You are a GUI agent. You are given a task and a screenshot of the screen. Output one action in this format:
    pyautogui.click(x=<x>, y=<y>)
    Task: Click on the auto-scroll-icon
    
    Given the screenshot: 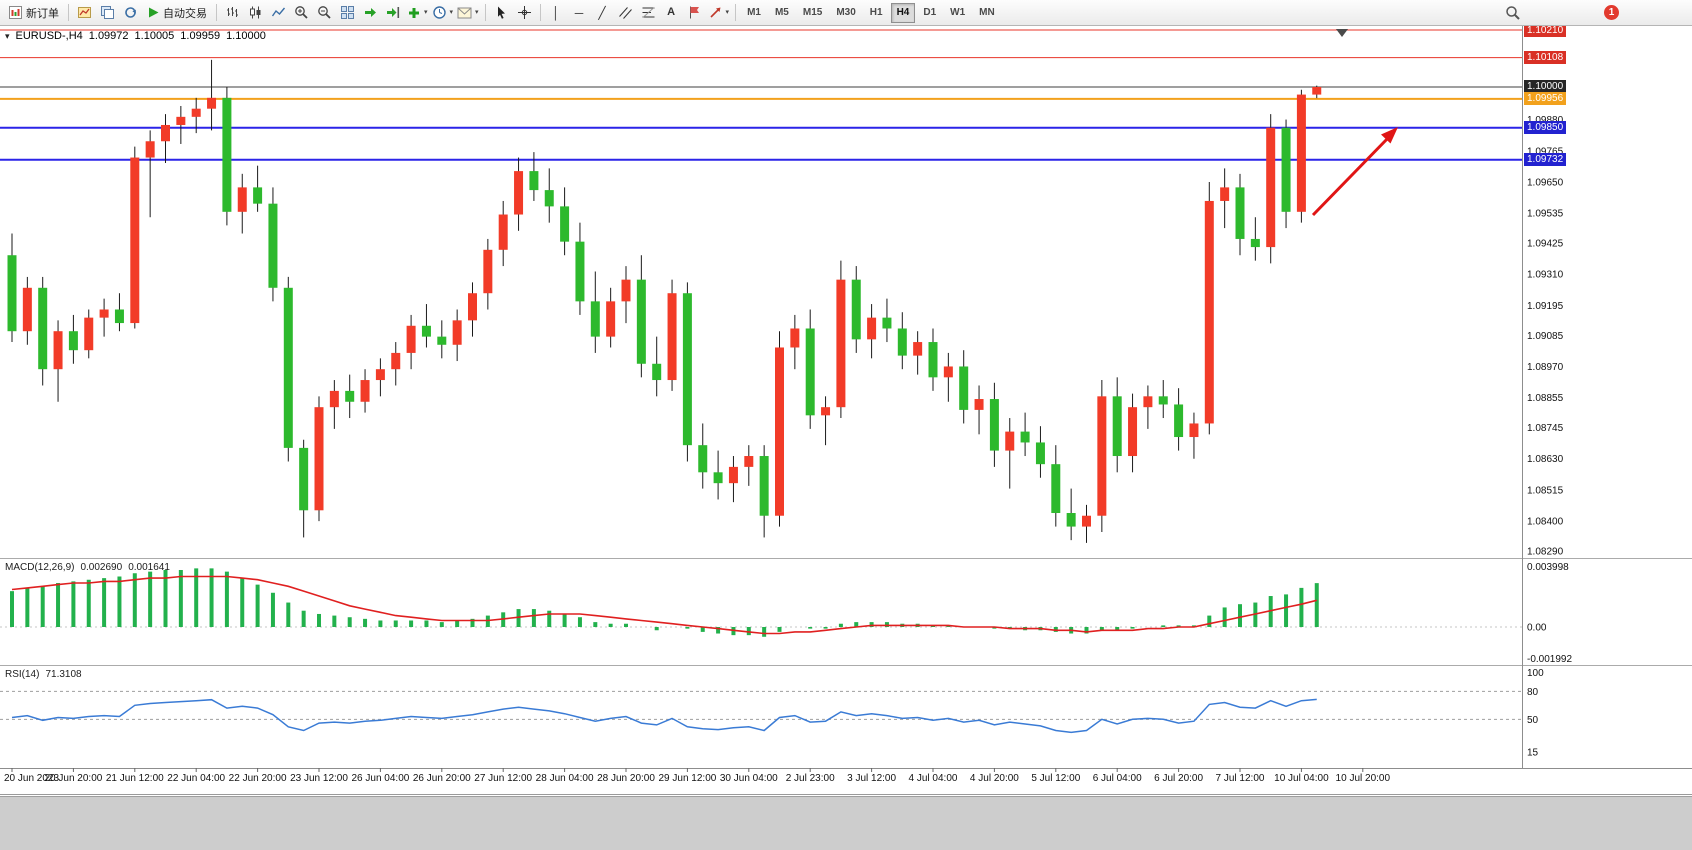 What is the action you would take?
    pyautogui.click(x=370, y=12)
    